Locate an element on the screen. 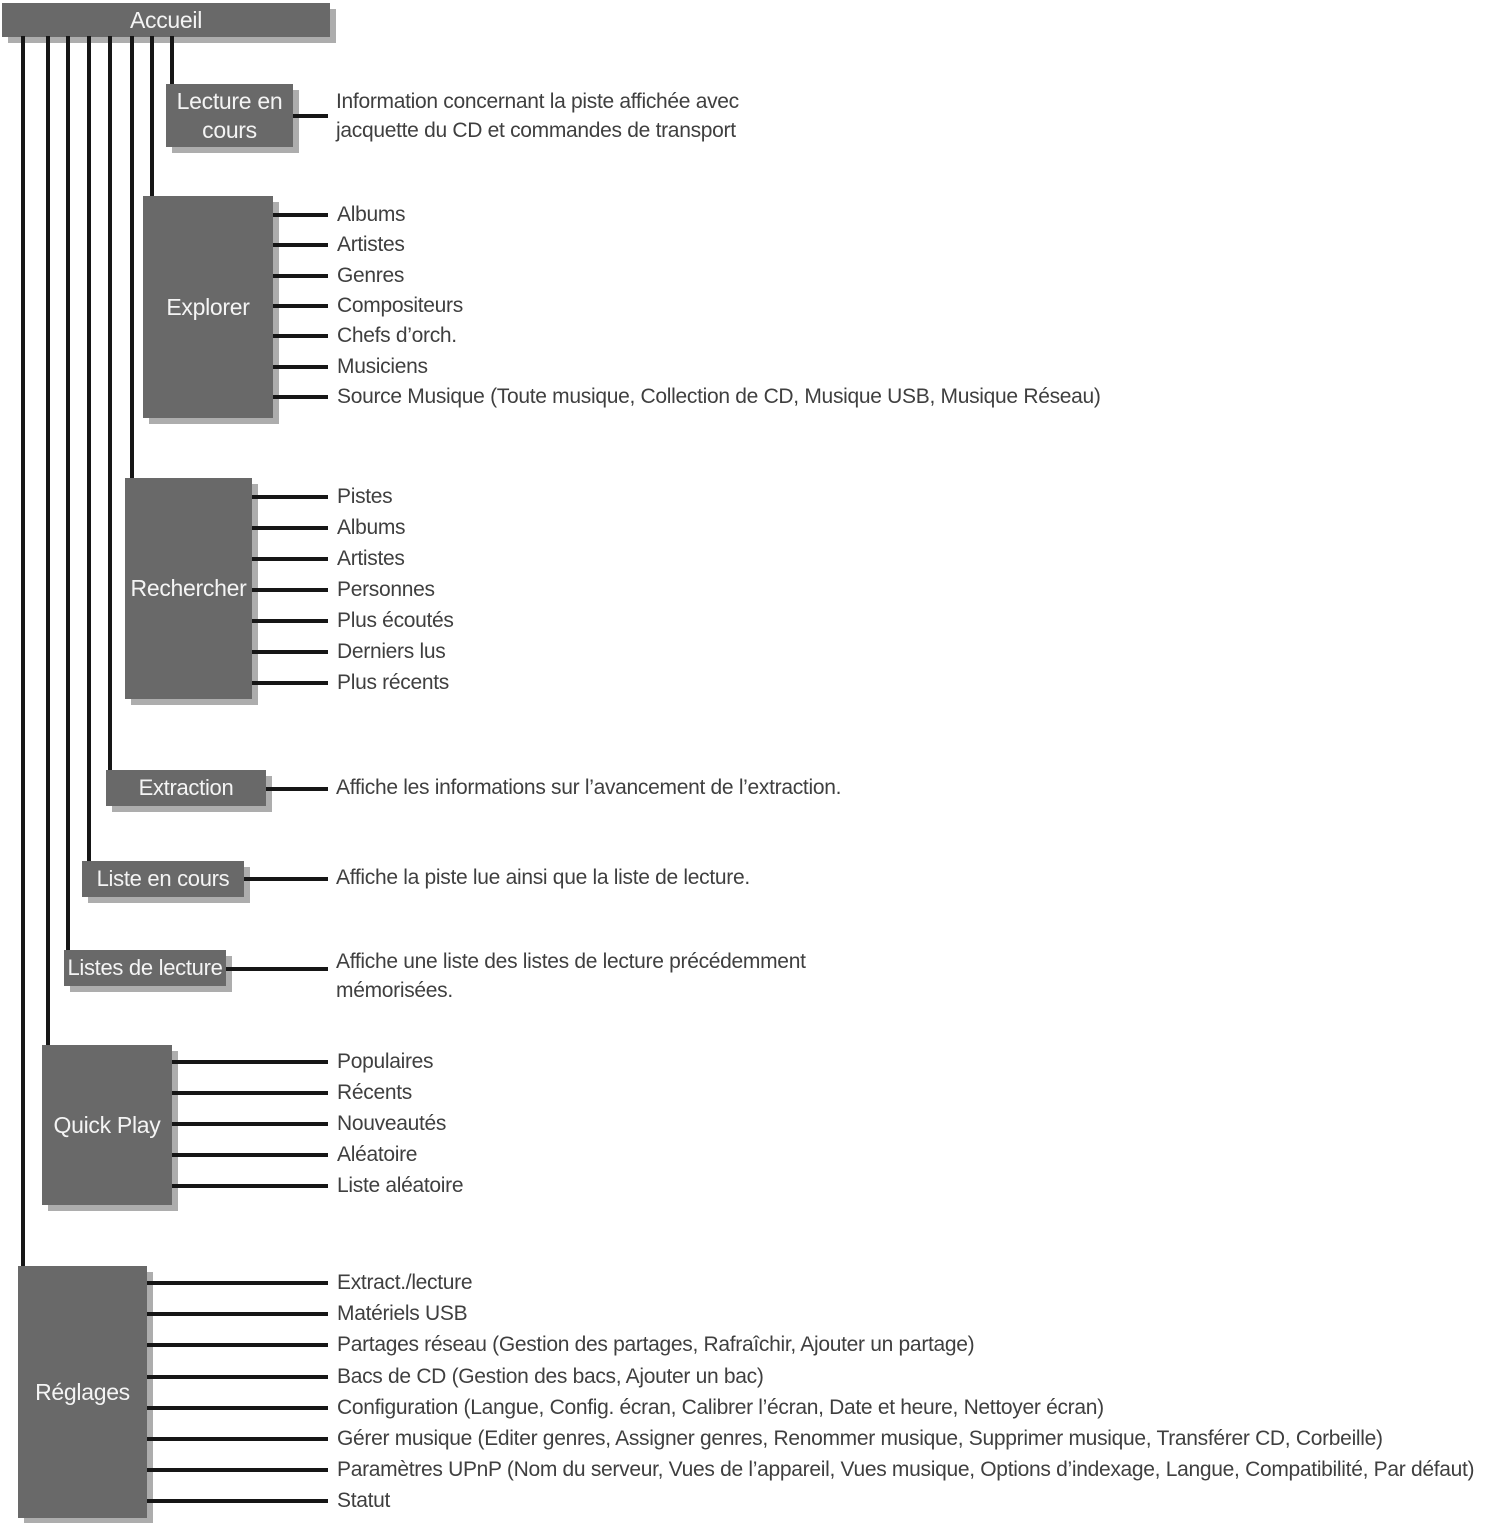 The width and height of the screenshot is (1487, 1523). node-extraction: Extraction is located at coordinates (186, 788).